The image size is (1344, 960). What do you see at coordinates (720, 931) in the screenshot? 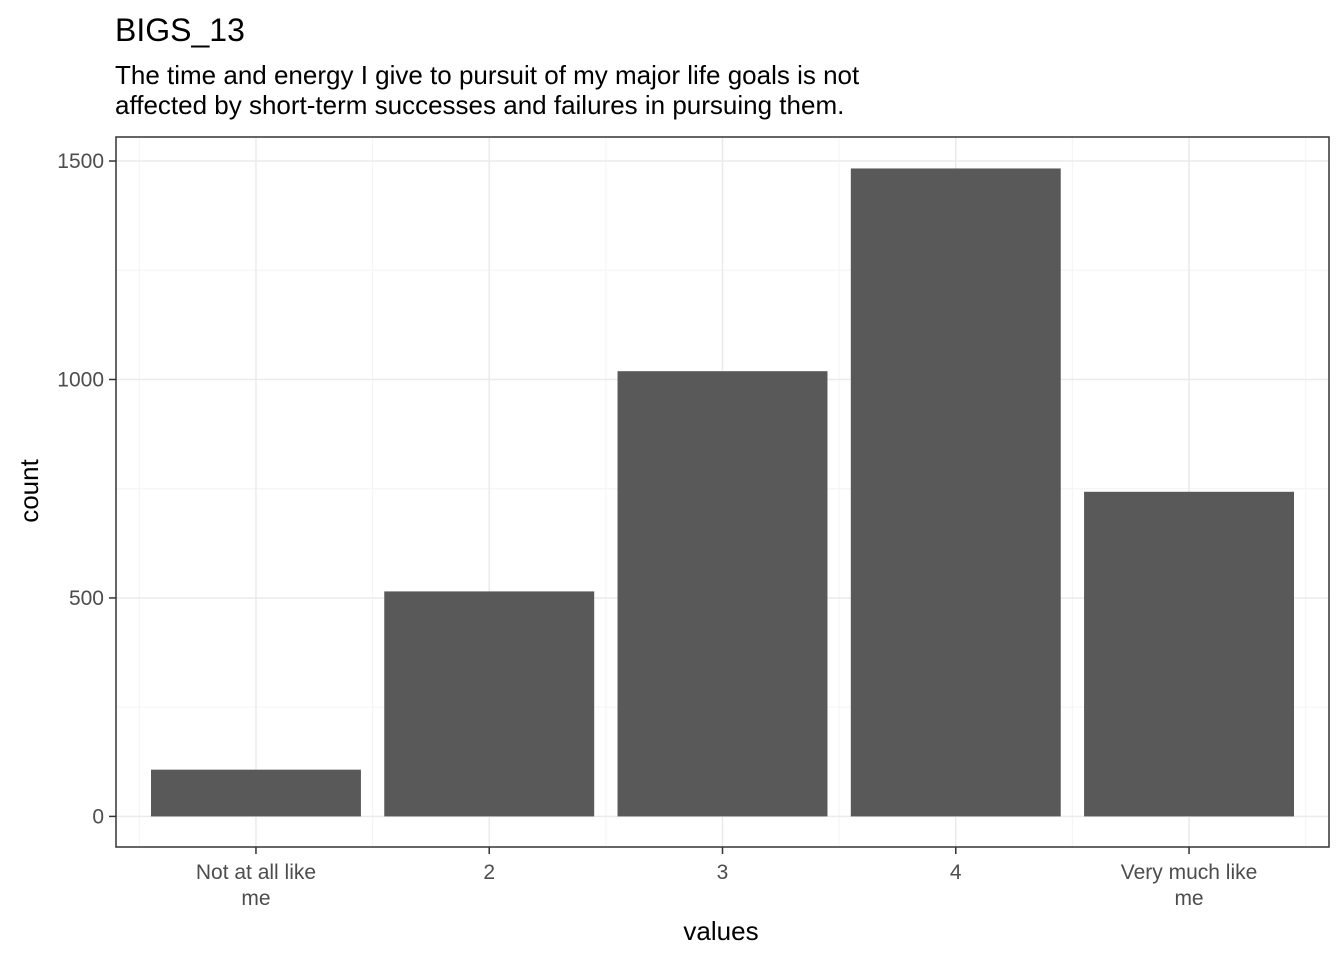
I see `x-axis-title: values` at bounding box center [720, 931].